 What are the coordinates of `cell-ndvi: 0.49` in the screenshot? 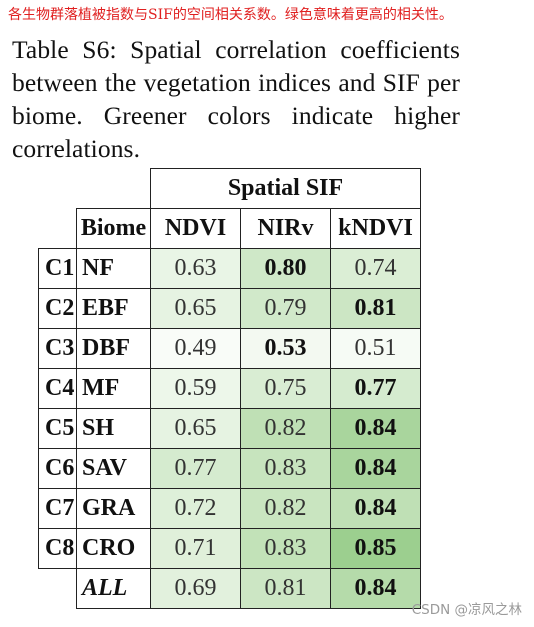 It's located at (195, 348).